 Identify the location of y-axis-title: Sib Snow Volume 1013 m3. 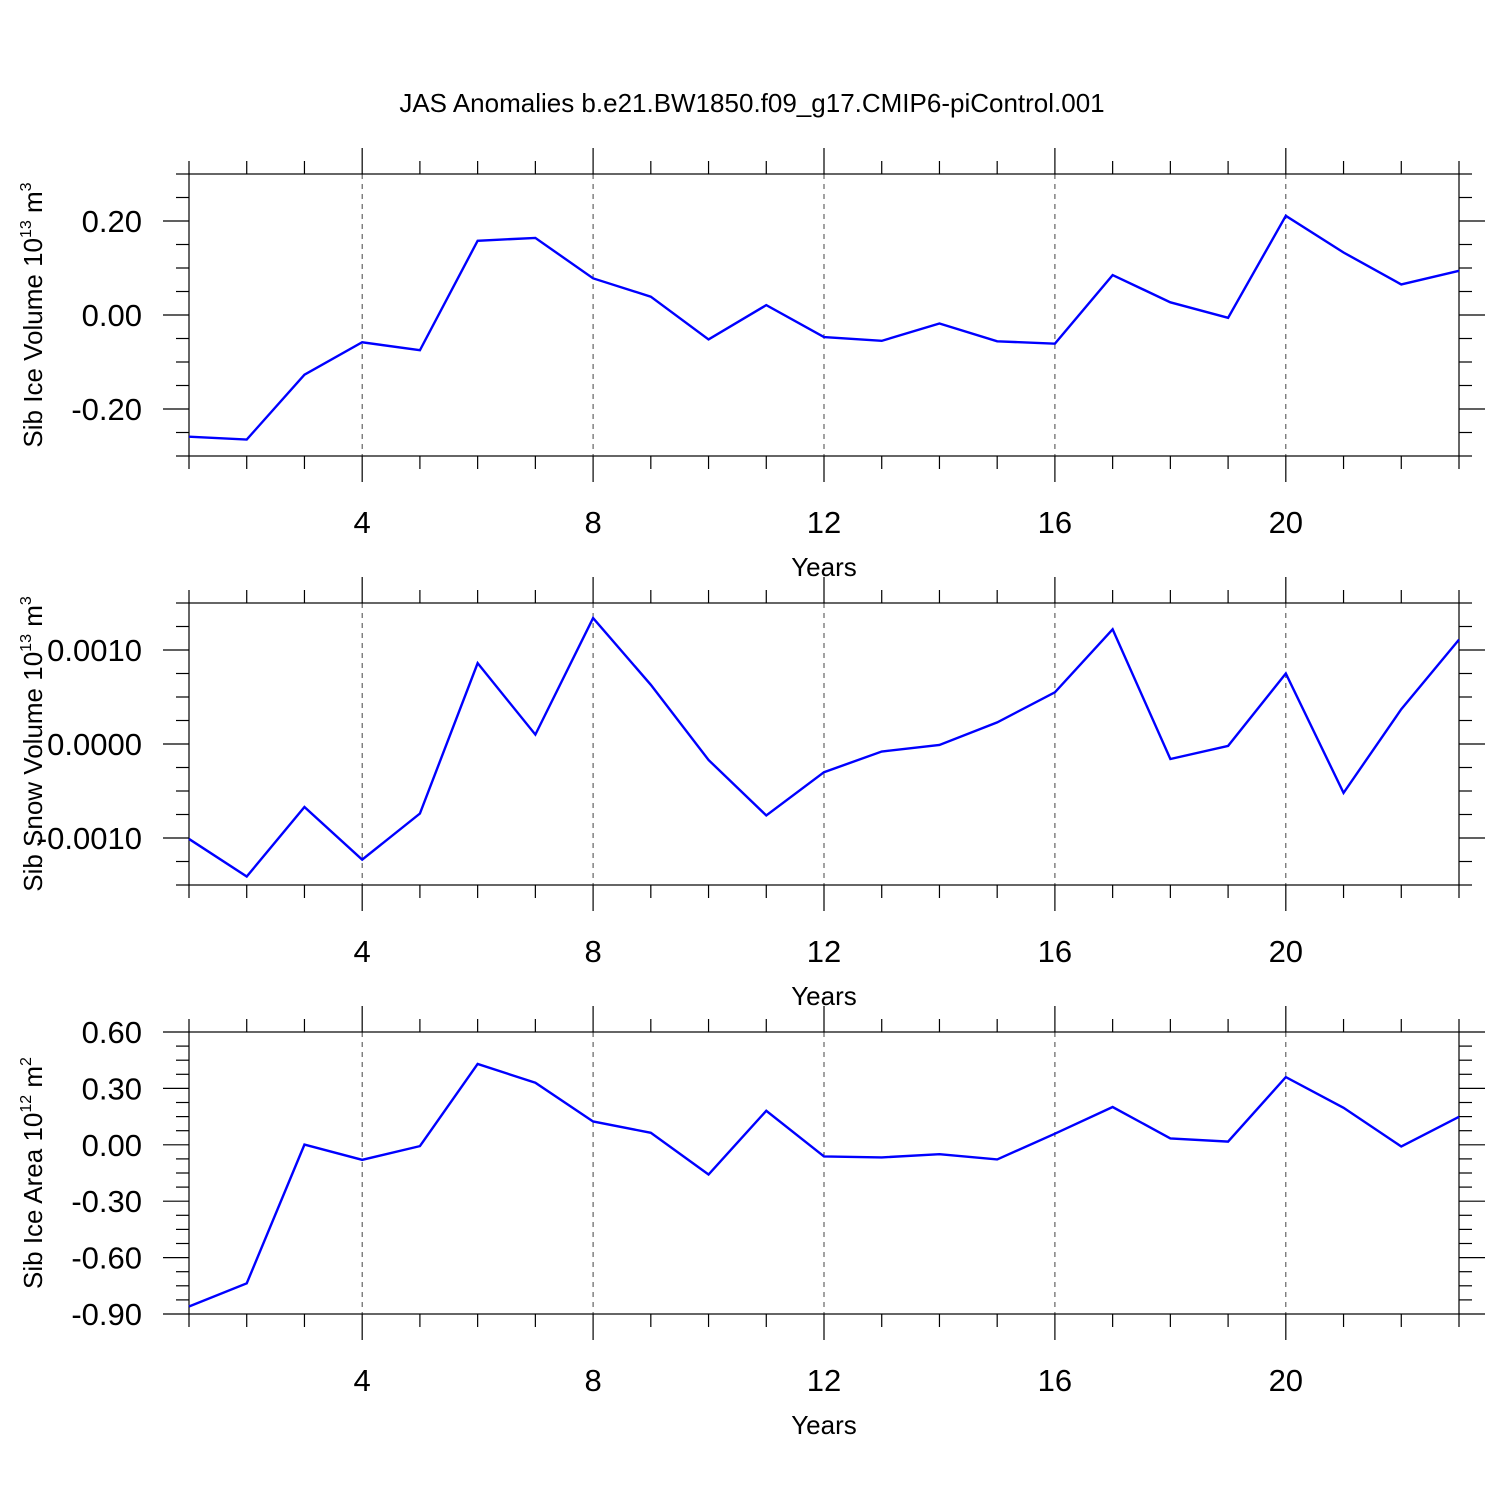
(33, 744).